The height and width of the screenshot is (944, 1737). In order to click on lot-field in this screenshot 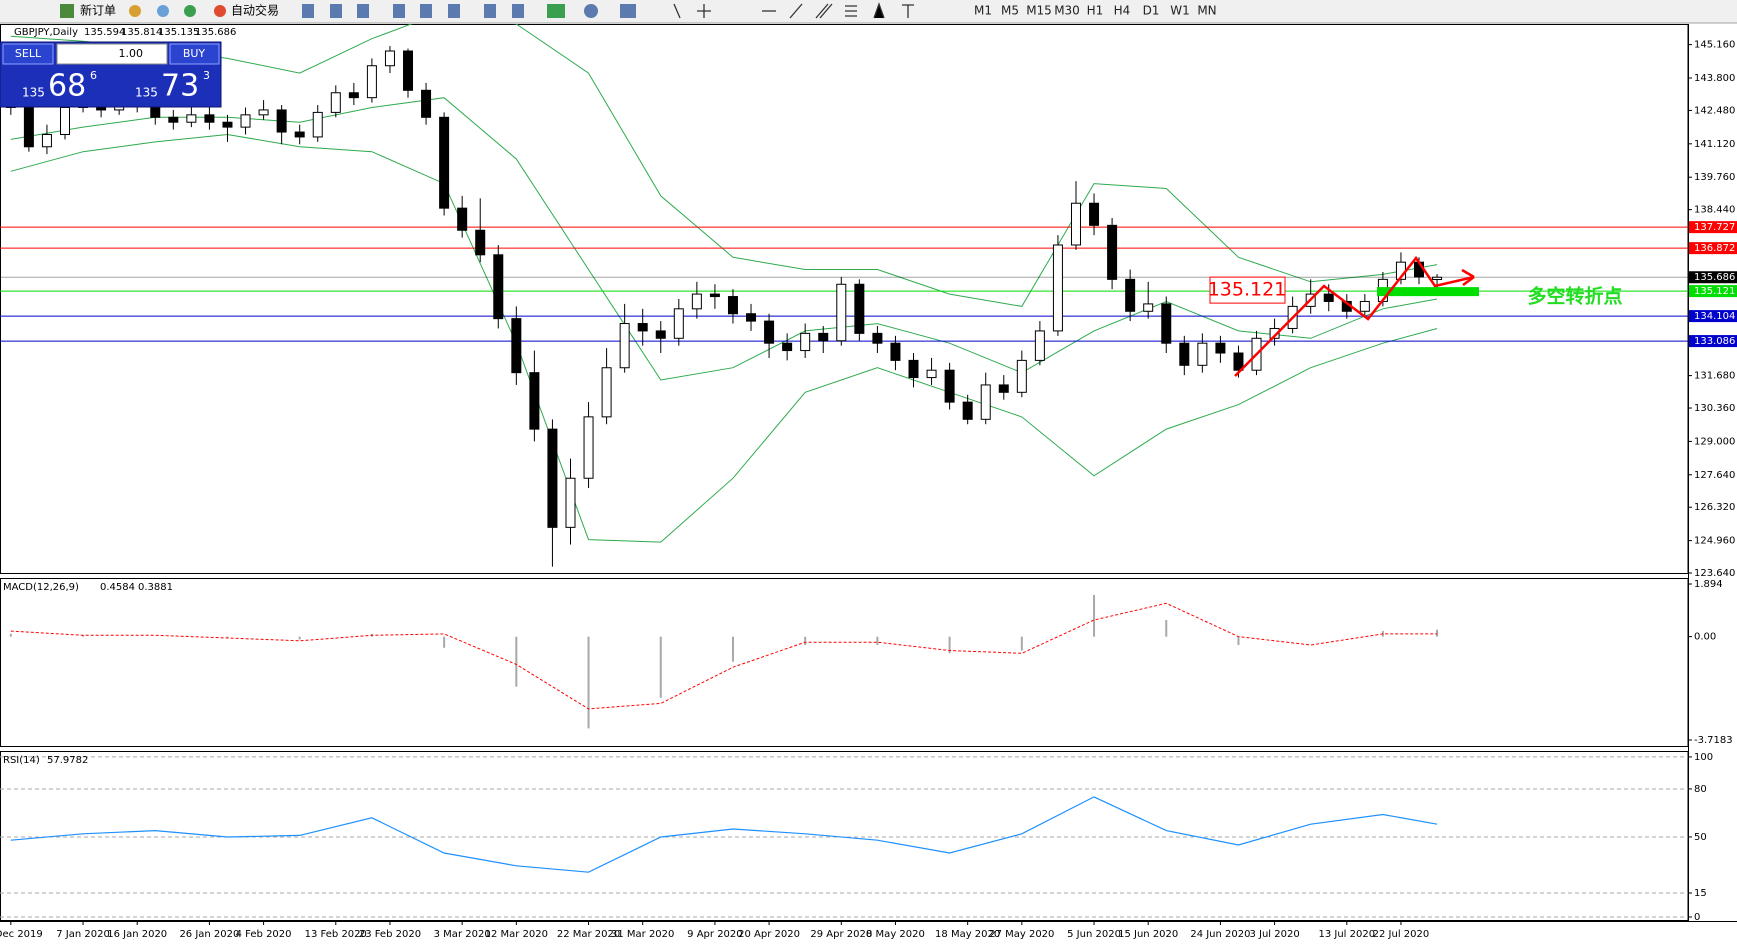, I will do `click(112, 54)`.